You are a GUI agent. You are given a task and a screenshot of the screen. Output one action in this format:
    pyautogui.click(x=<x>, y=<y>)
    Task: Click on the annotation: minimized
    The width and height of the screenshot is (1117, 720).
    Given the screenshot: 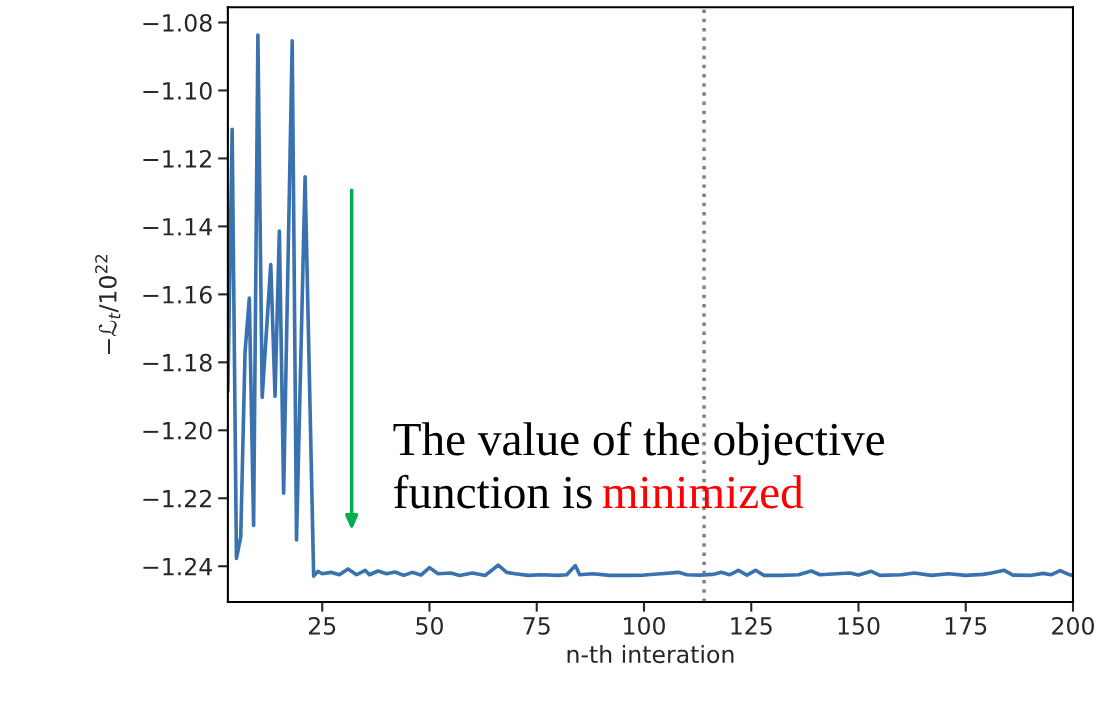 What is the action you would take?
    pyautogui.click(x=703, y=492)
    